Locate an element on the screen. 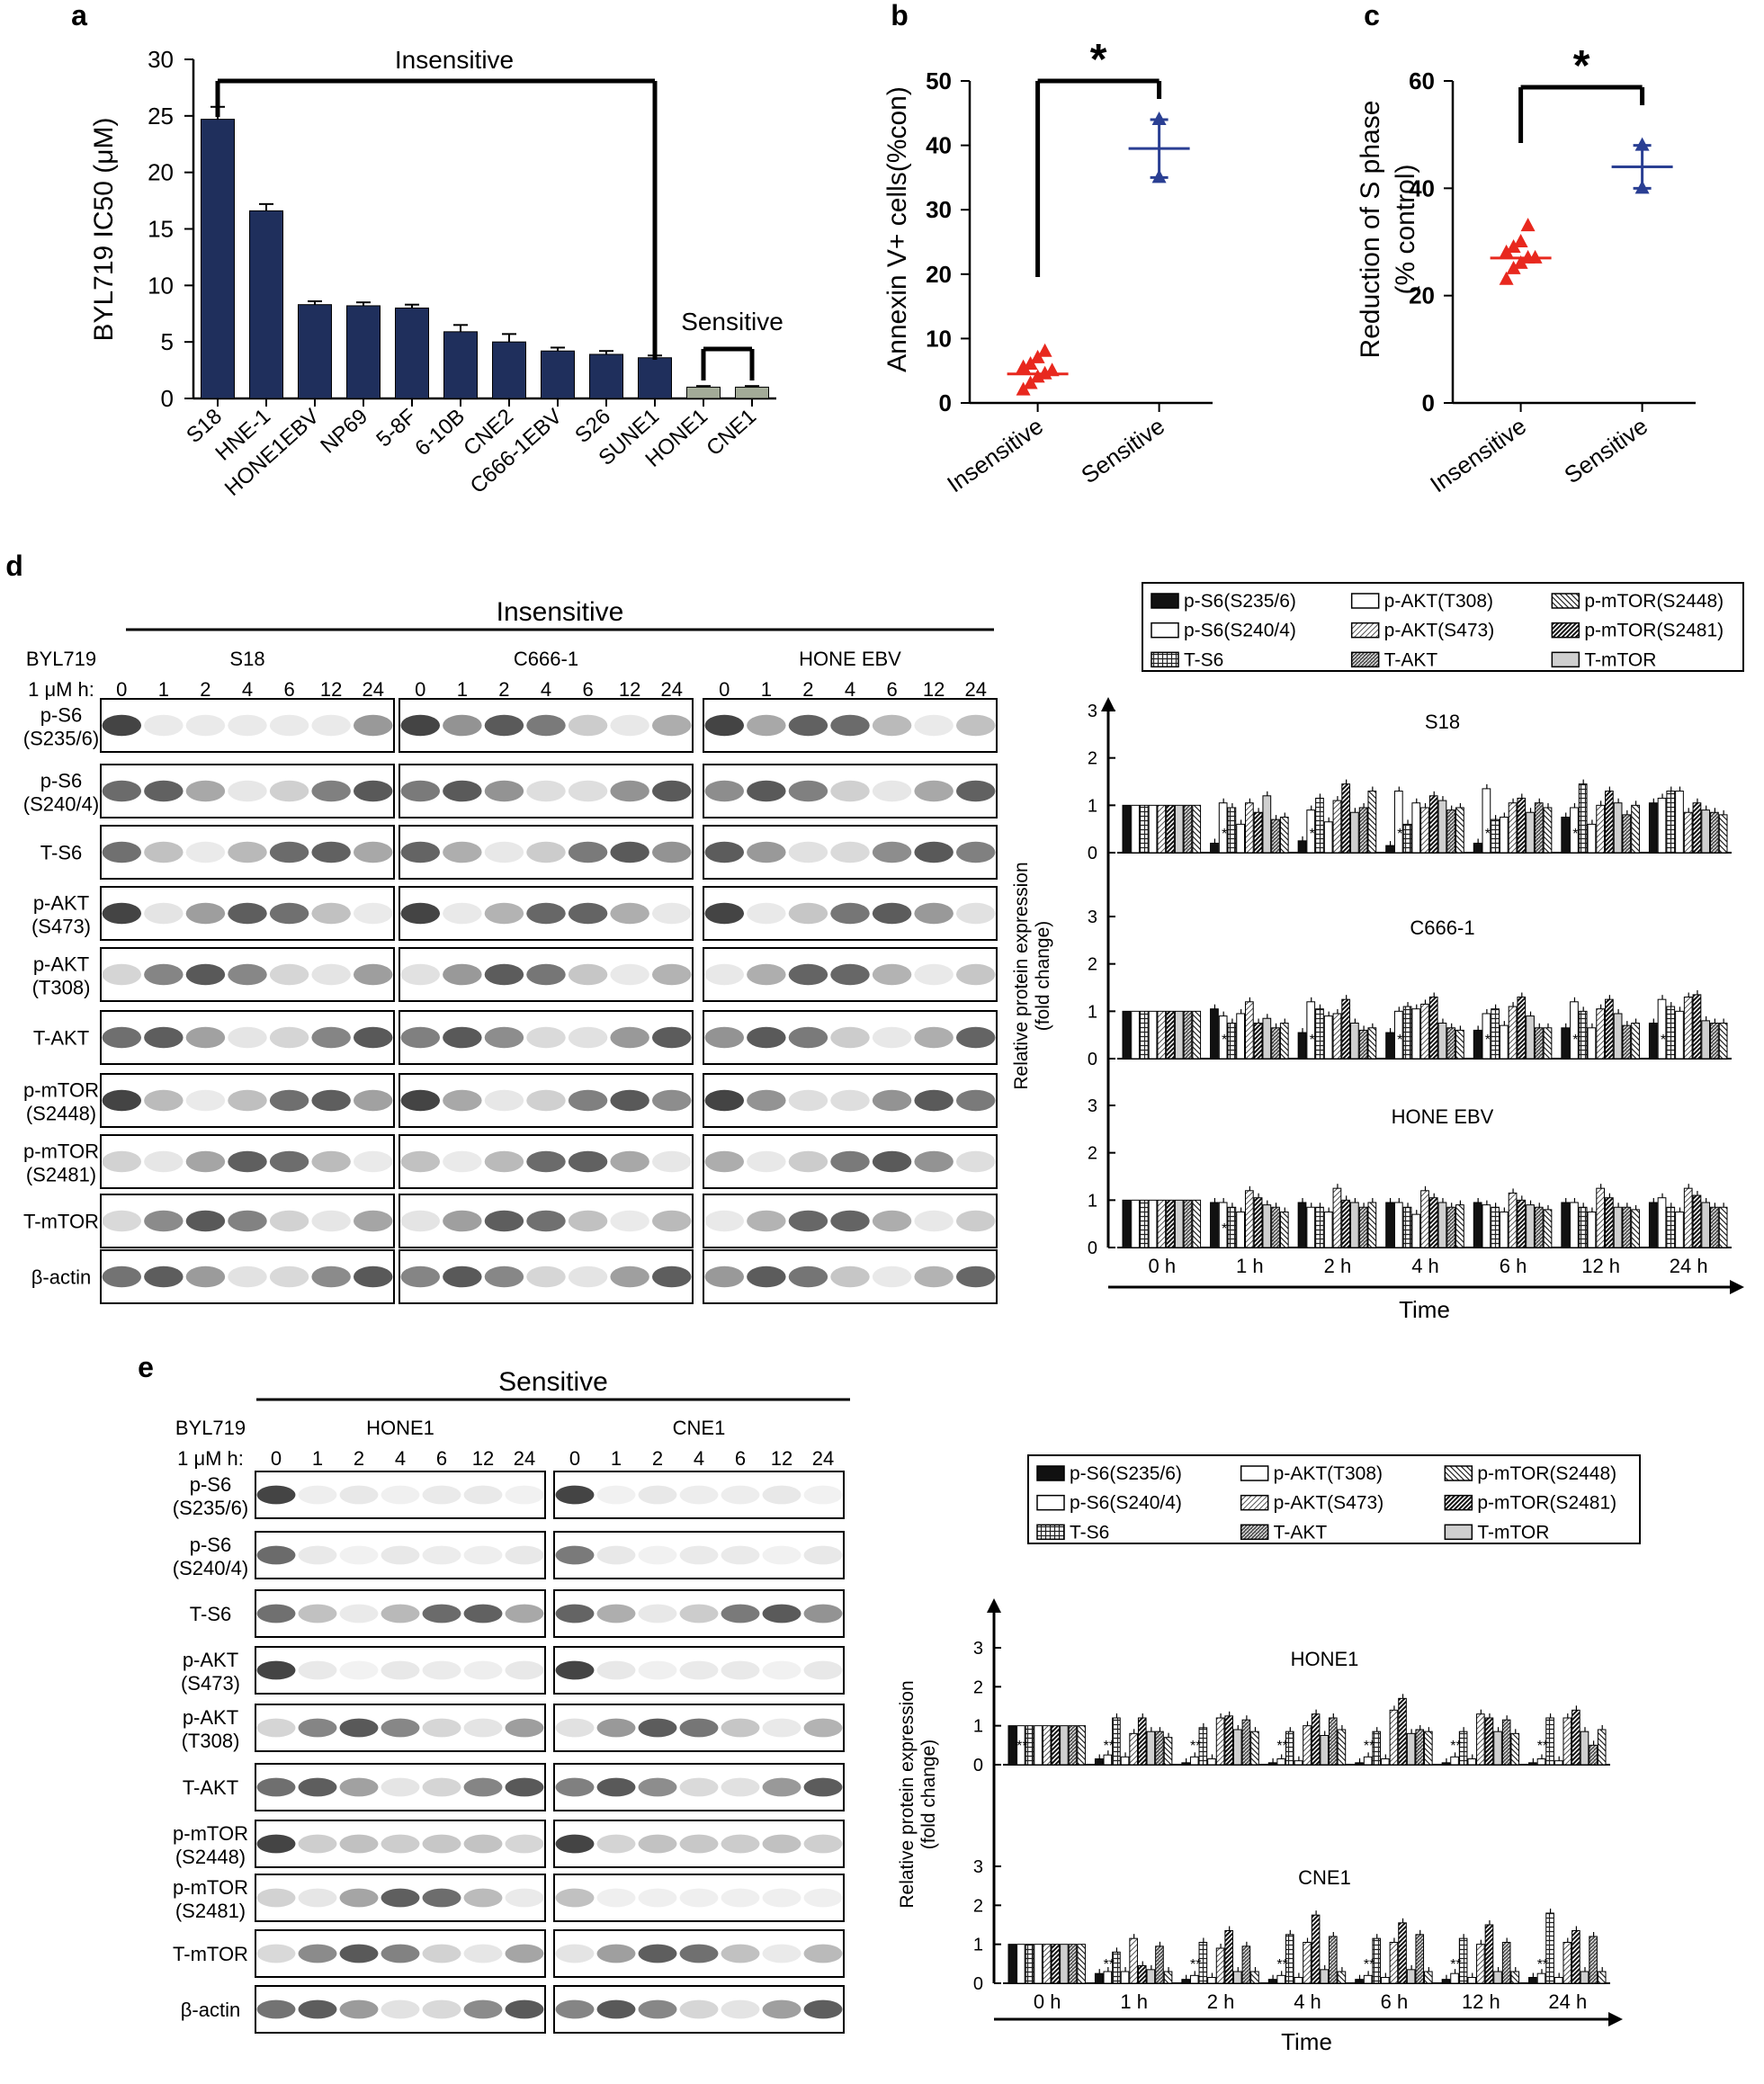  panel_d-time-label: 4 h is located at coordinates (1425, 1266).